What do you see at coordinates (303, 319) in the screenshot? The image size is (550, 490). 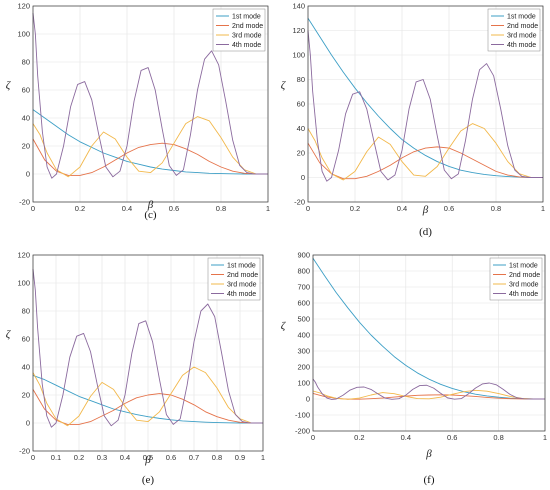 I see `y-tick-label: 500` at bounding box center [303, 319].